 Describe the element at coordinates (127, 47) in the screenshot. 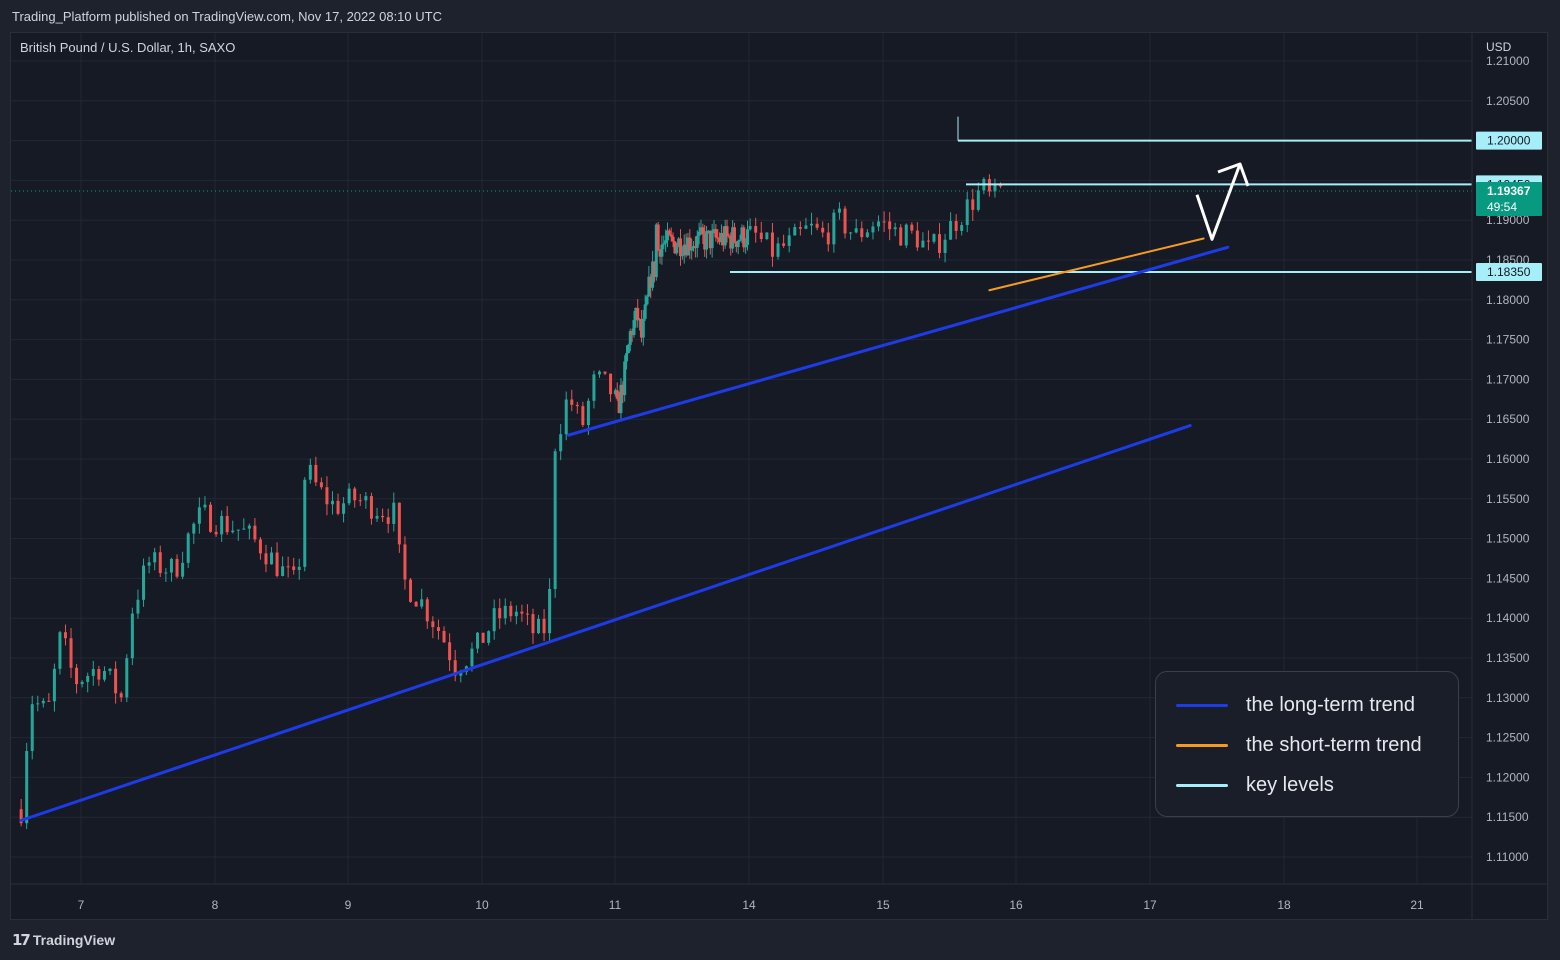

I see `chart-title: British Pound / U.S. Dollar, 1h, SAXO` at that location.